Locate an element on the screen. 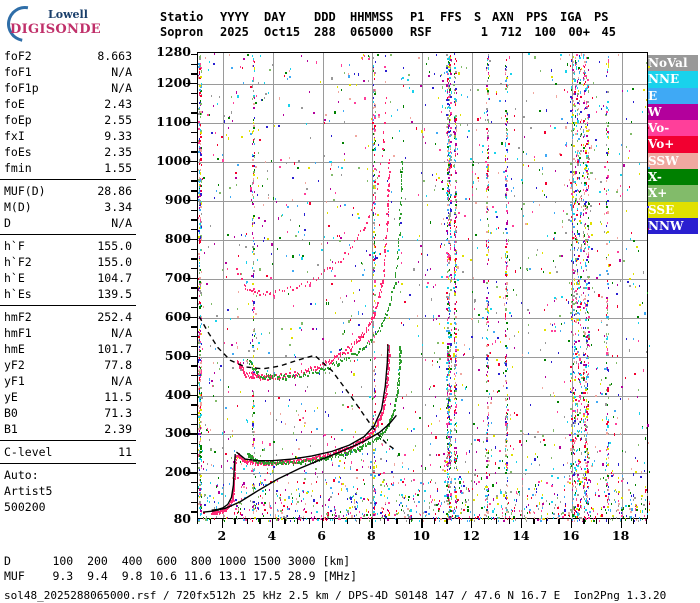 The height and width of the screenshot is (603, 700). grid-line-vertical is located at coordinates (273, 285).